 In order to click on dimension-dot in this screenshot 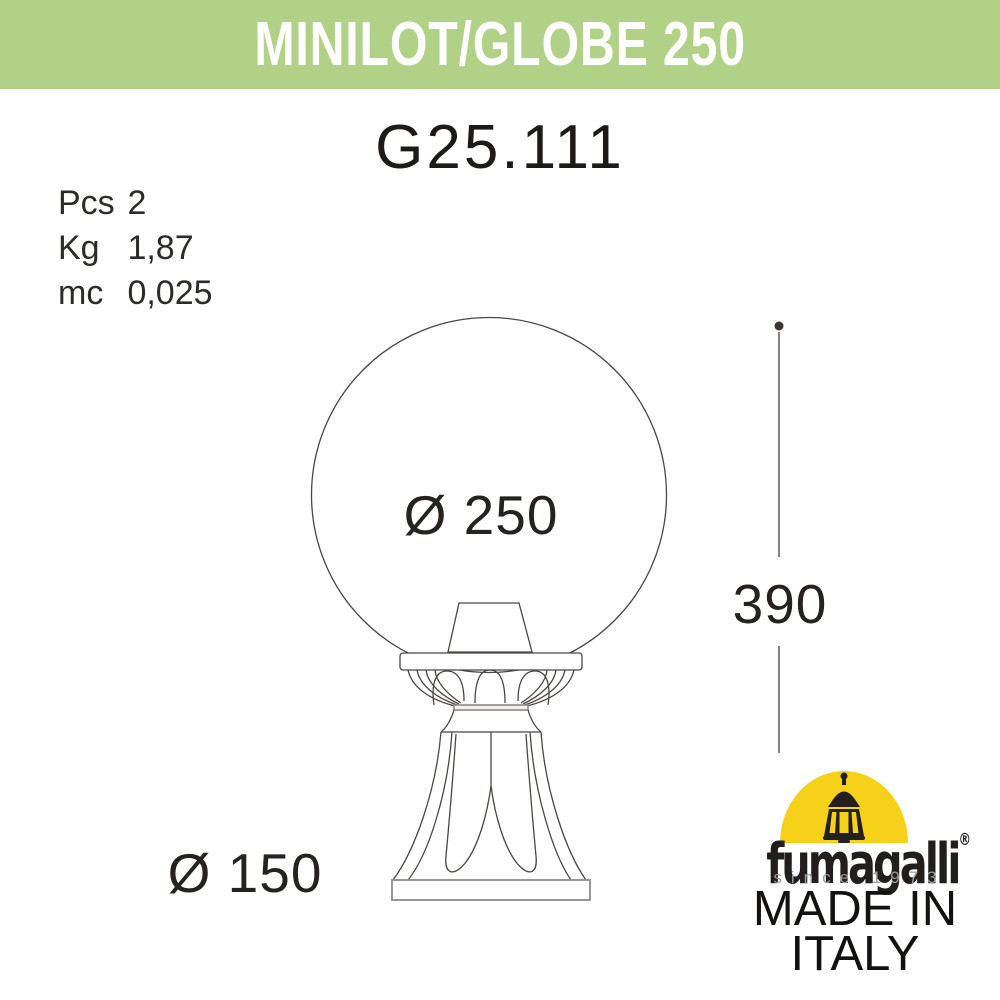, I will do `click(779, 326)`.